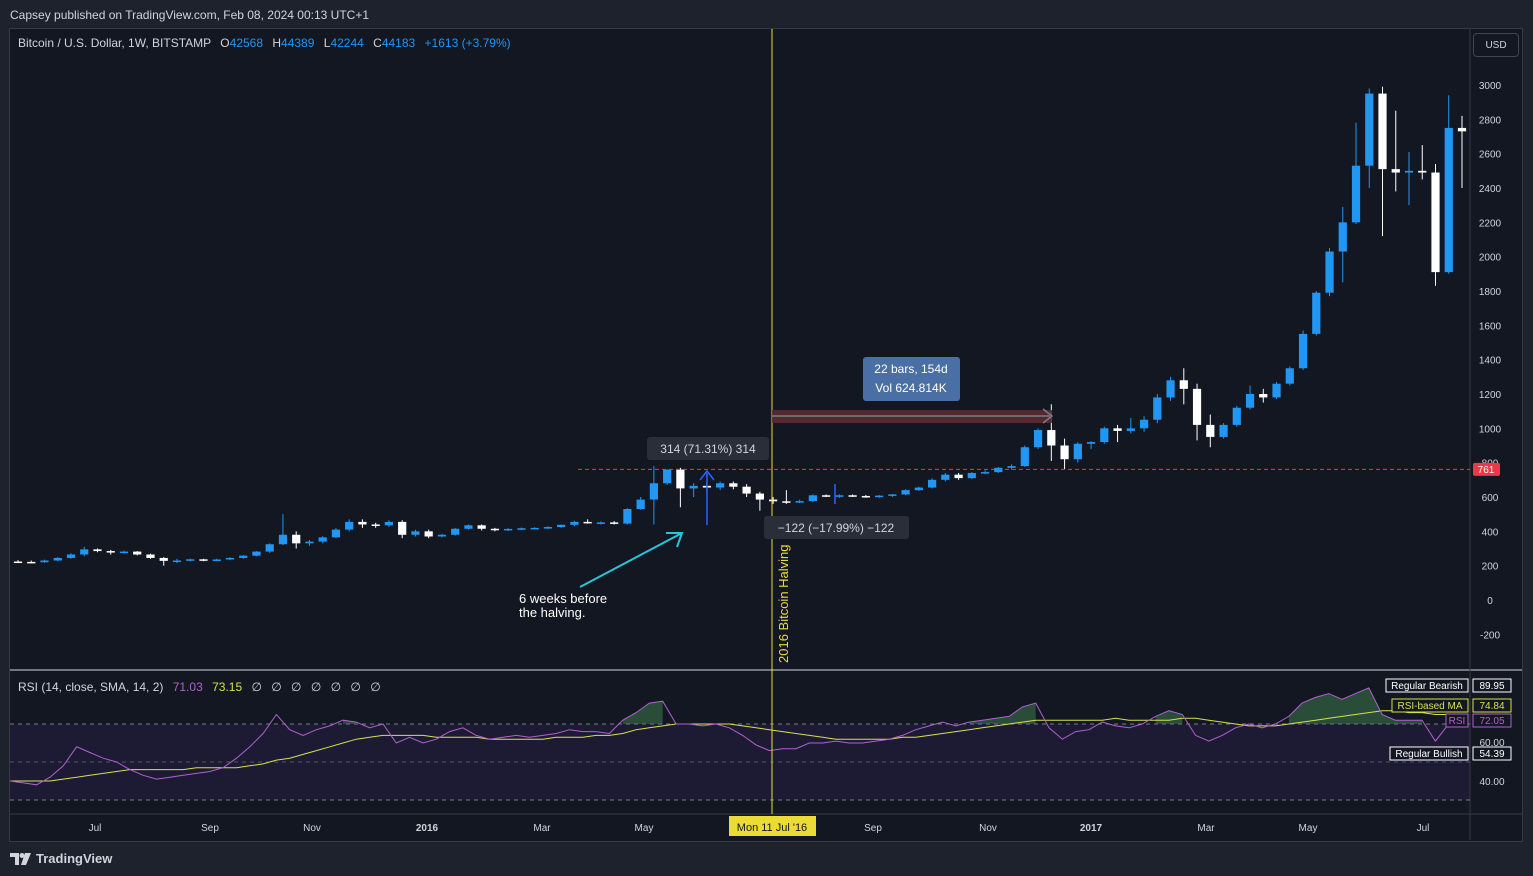  I want to click on tradingview-brand: TradingView, so click(74, 858).